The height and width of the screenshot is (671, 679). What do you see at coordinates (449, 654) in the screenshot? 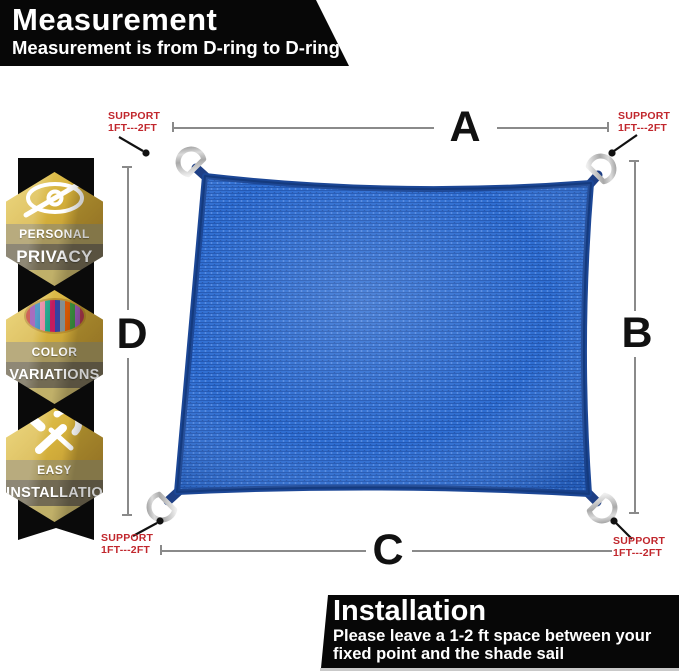
I see `installation-subtitle-line2: fixed point and the shade sail` at bounding box center [449, 654].